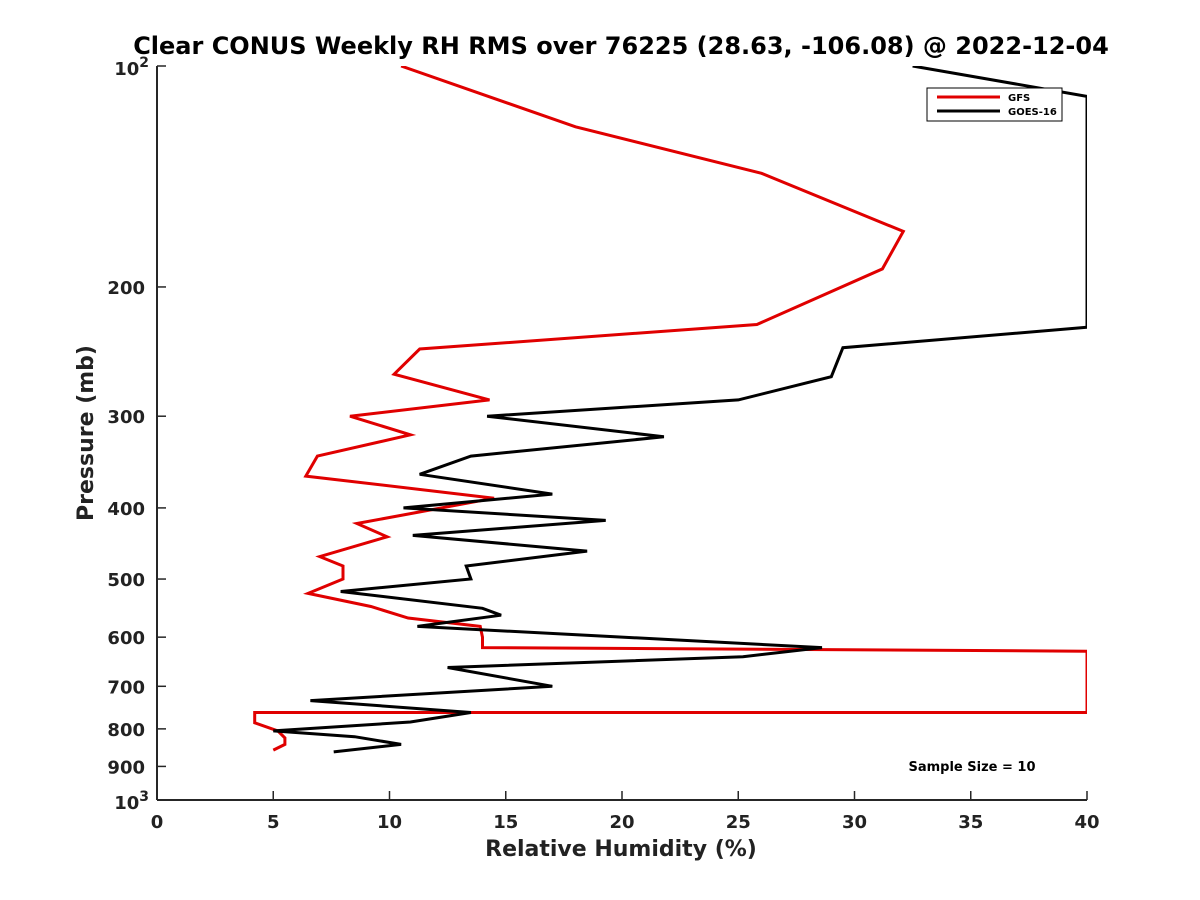 This screenshot has height=900, width=1200. Describe the element at coordinates (131, 801) in the screenshot. I see `y-tick-label: 10³` at that location.